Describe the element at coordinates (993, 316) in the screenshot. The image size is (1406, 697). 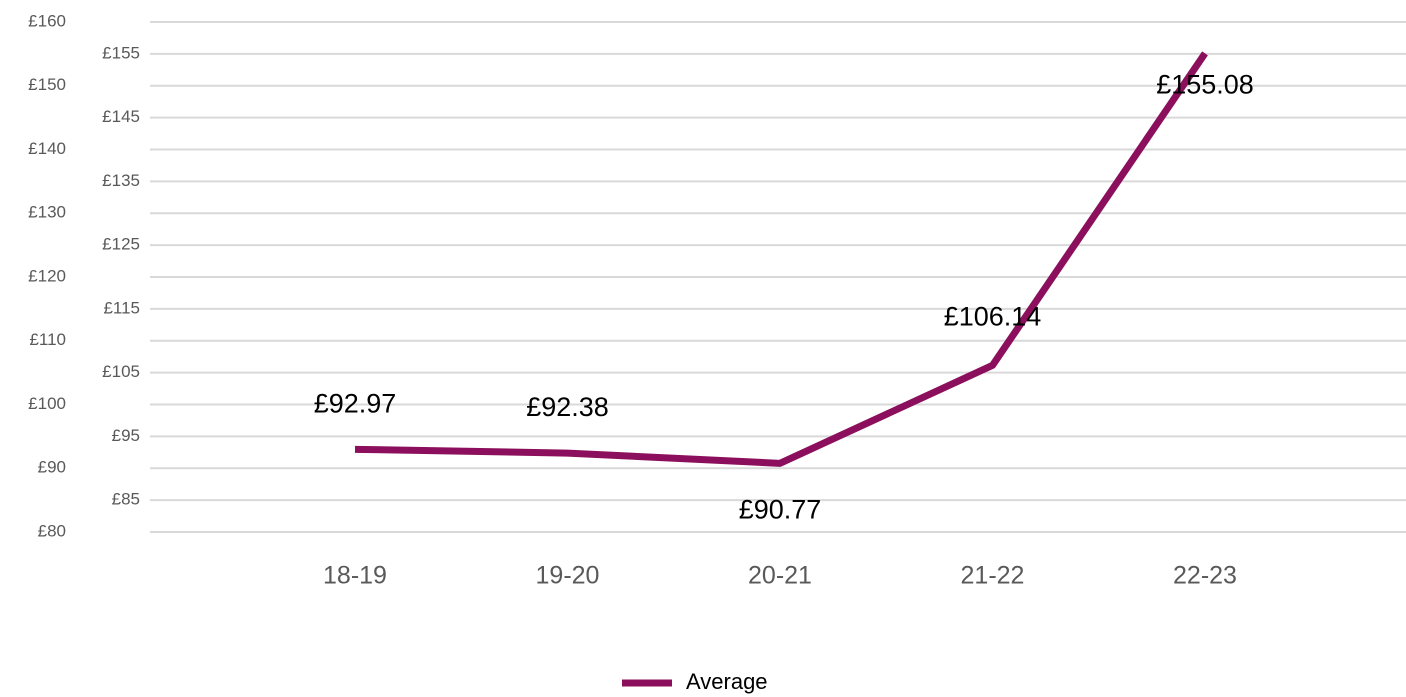
I see `data-label: £106.14` at that location.